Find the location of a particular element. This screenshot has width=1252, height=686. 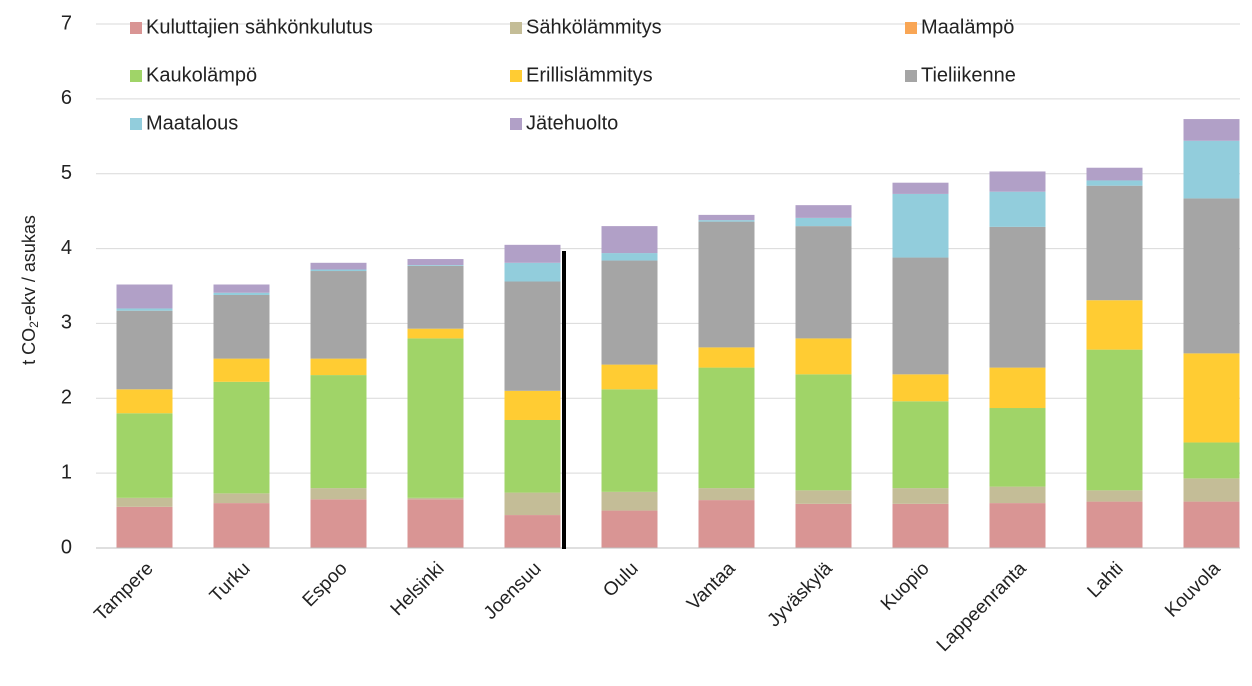

y-tick-label: 7 is located at coordinates (66, 23).